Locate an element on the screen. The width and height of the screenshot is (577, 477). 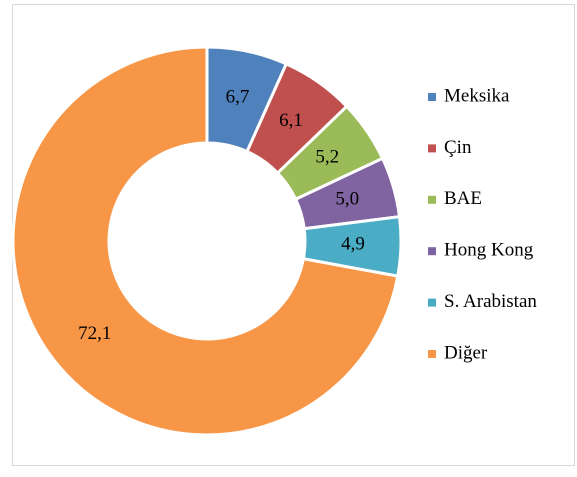
data-label: 5,0 is located at coordinates (347, 199).